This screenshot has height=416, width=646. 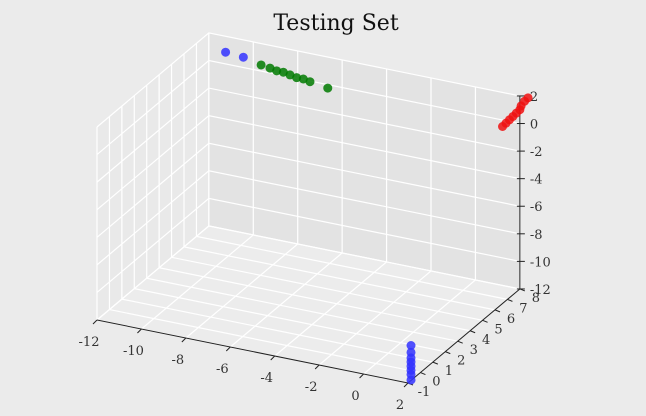 I want to click on side-pane, so click(x=153, y=176).